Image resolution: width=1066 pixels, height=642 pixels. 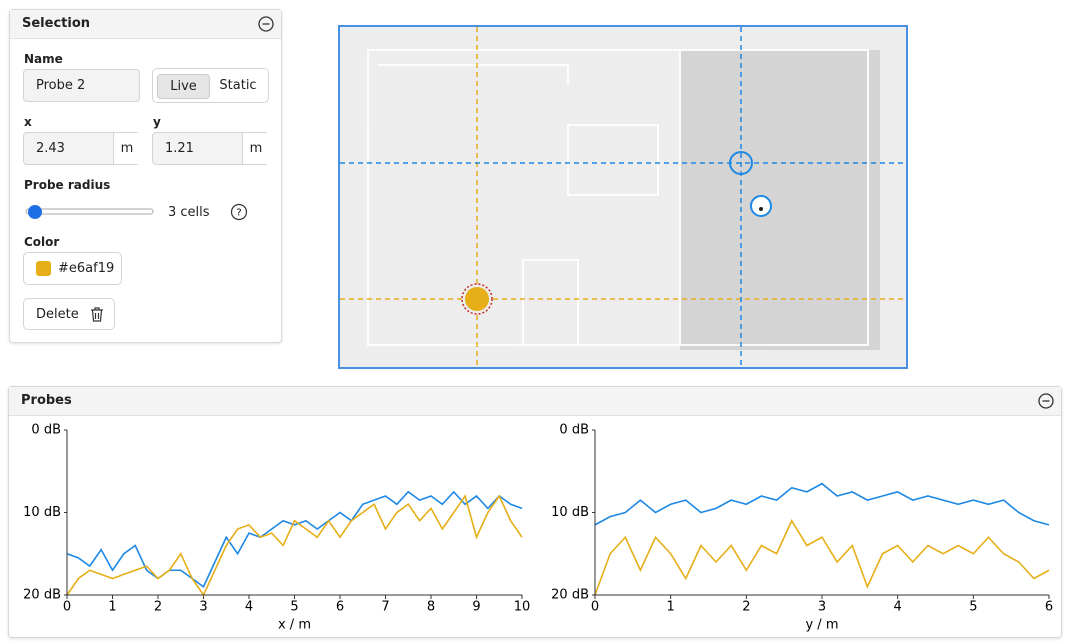 What do you see at coordinates (821, 625) in the screenshot?
I see `x-axis-label: y / m` at bounding box center [821, 625].